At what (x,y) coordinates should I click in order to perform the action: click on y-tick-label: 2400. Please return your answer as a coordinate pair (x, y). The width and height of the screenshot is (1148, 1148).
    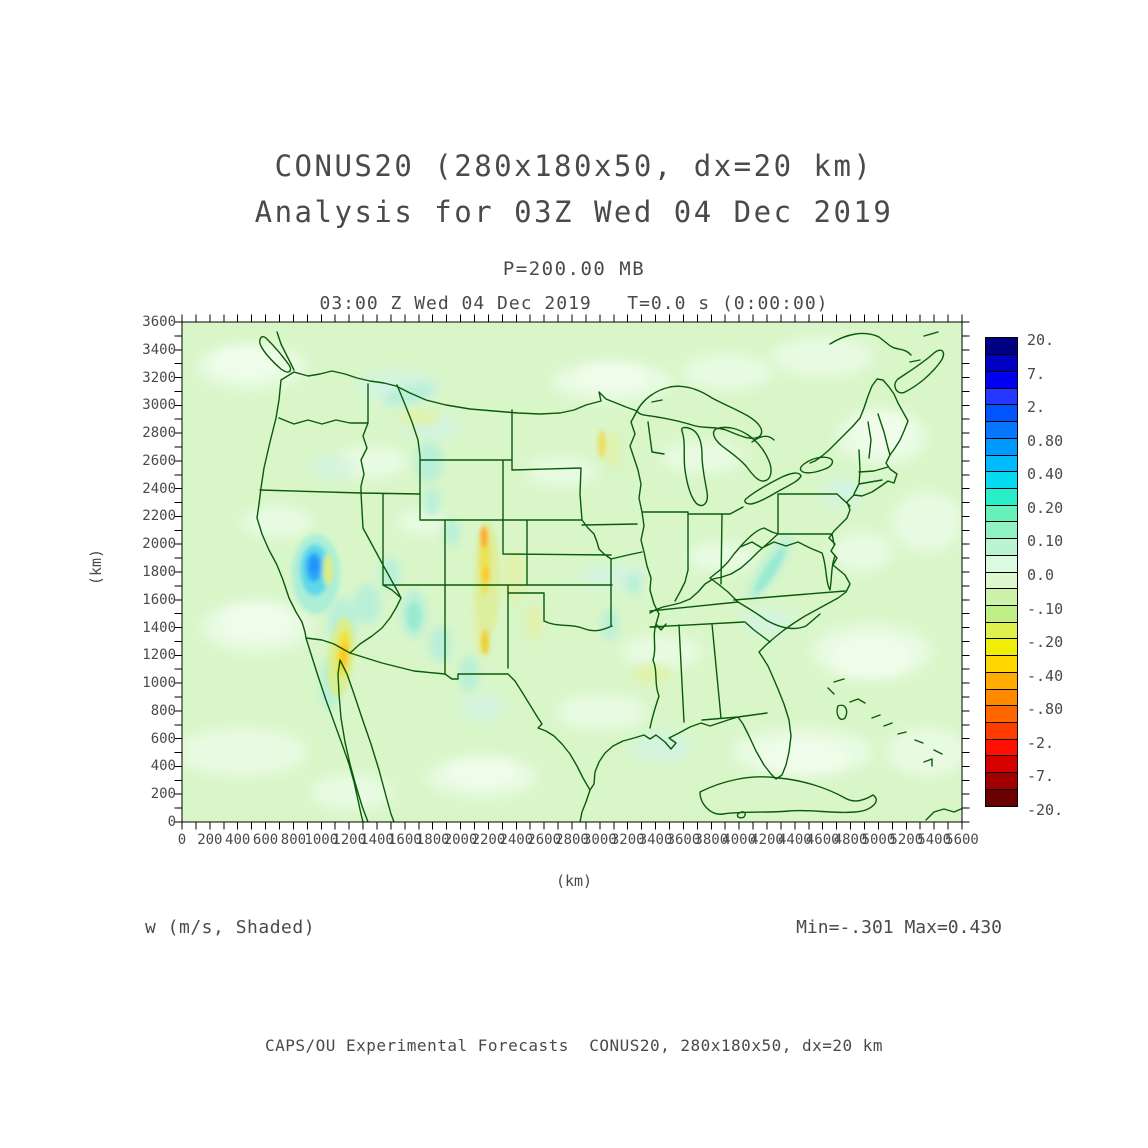
    Looking at the image, I should click on (159, 488).